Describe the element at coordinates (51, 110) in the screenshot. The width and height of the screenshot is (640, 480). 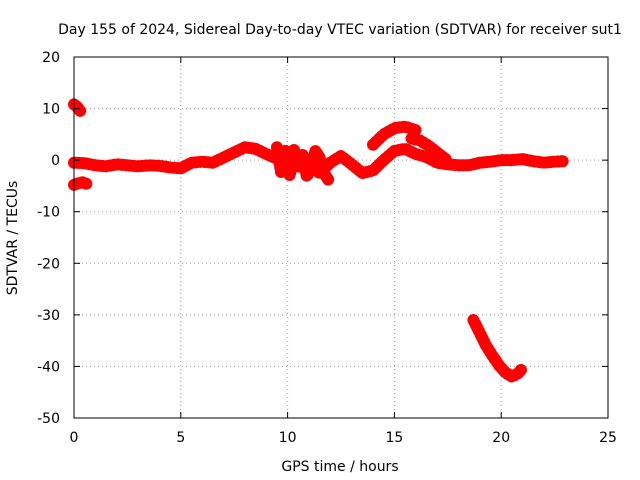
I see `y-tick-label: 10` at that location.